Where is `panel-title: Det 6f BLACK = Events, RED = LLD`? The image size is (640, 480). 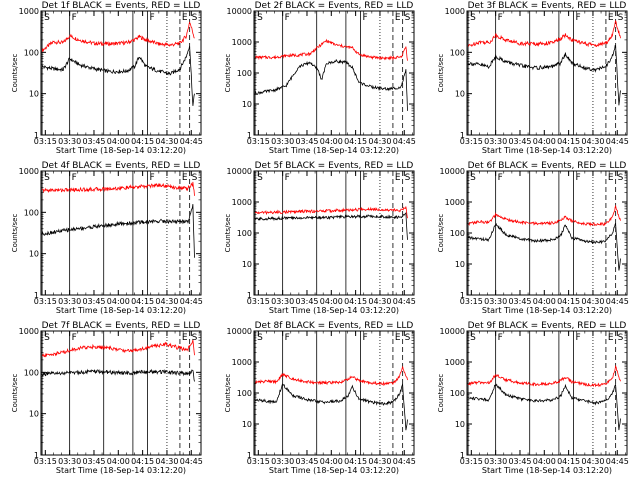 panel-title: Det 6f BLACK = Events, RED = LLD is located at coordinates (547, 166).